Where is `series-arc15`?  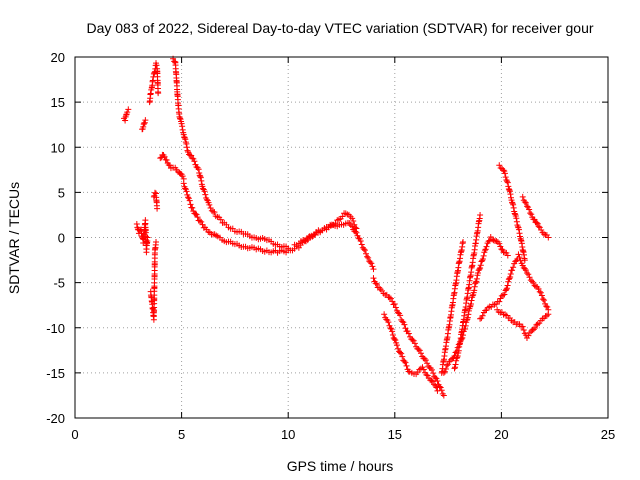 series-arc15 is located at coordinates (467, 291).